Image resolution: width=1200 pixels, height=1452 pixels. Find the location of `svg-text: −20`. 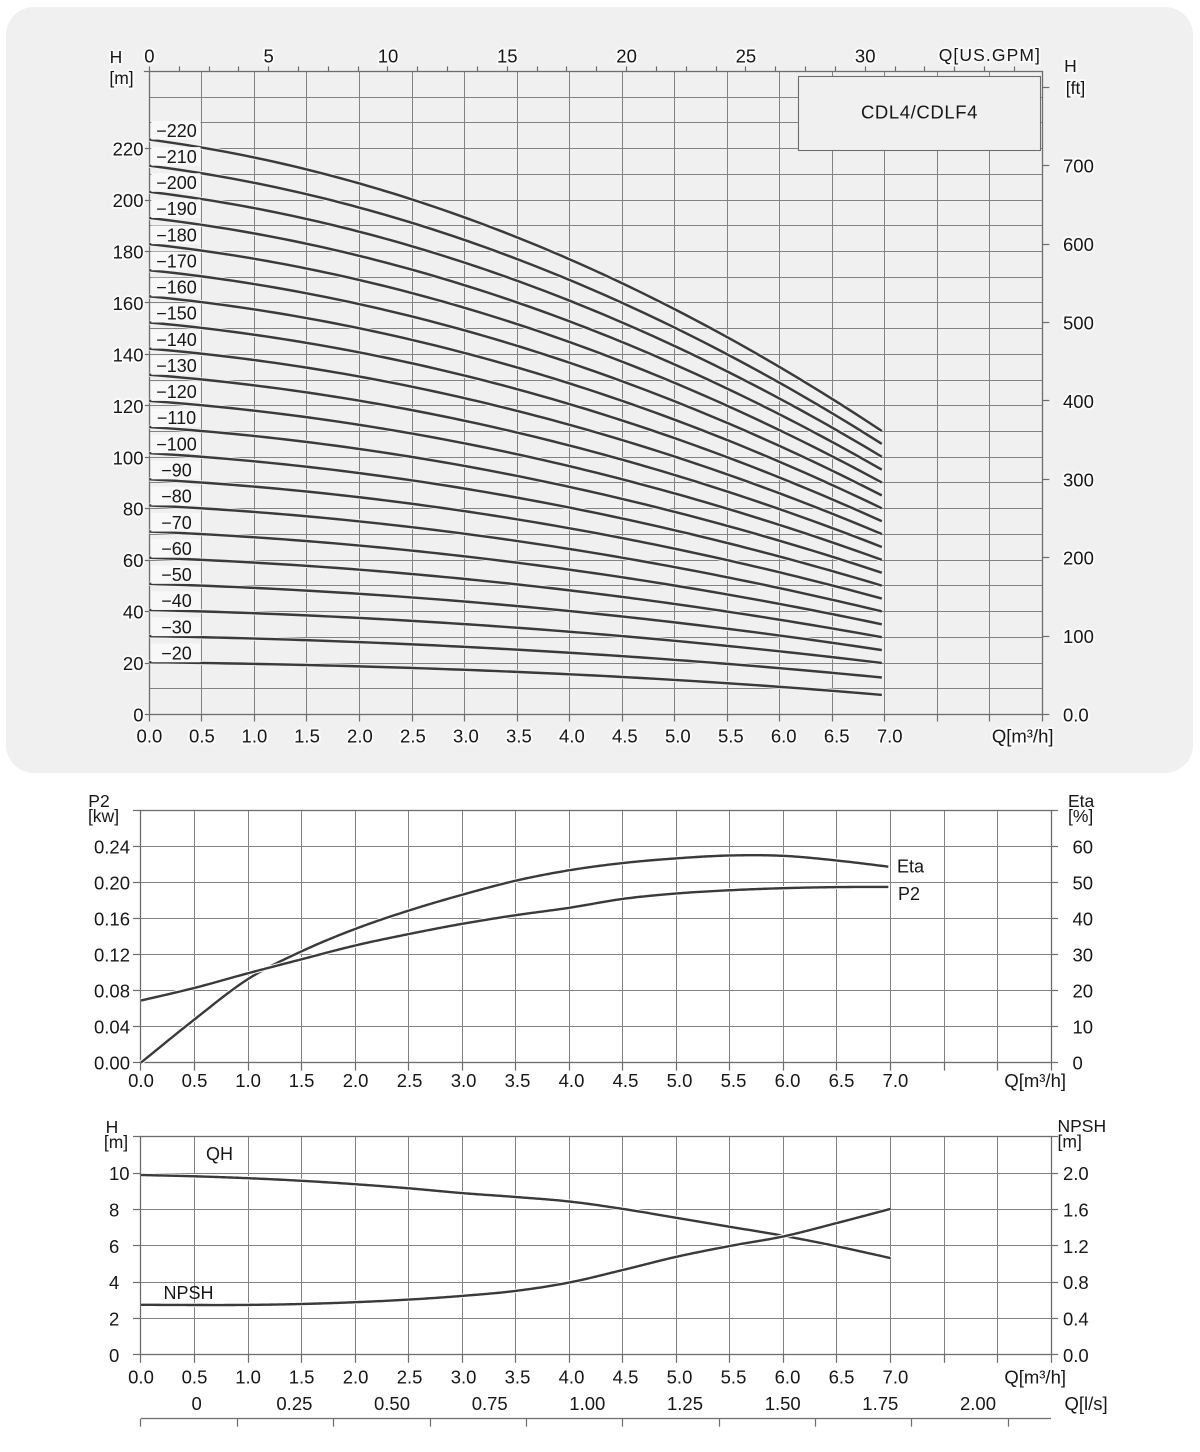

svg-text: −20 is located at coordinates (176, 653).